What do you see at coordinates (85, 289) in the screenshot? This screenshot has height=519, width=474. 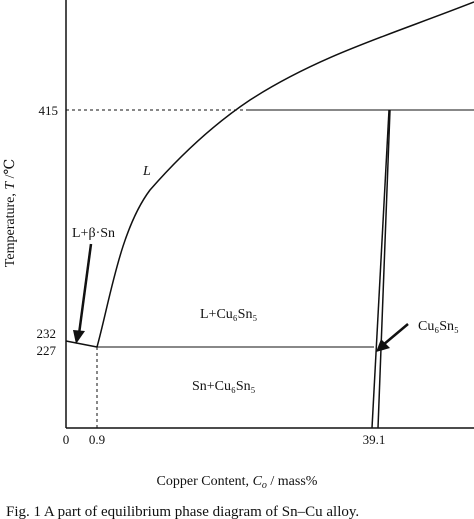 I see `arrow-beta-sn-shaft` at bounding box center [85, 289].